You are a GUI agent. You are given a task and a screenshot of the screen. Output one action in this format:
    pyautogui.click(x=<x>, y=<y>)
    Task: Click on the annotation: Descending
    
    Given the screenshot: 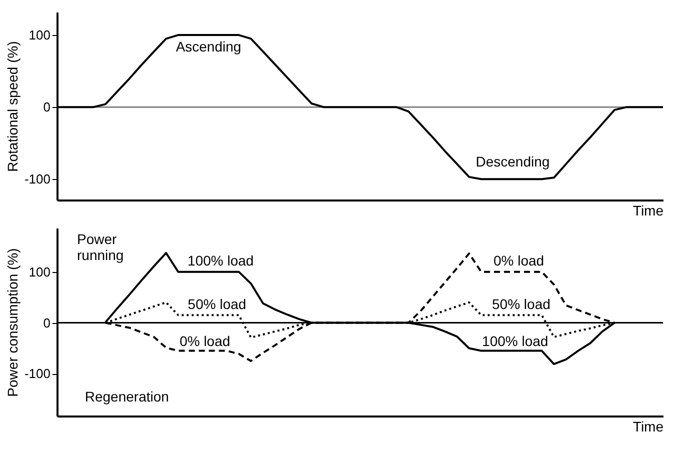 What is the action you would take?
    pyautogui.click(x=513, y=161)
    